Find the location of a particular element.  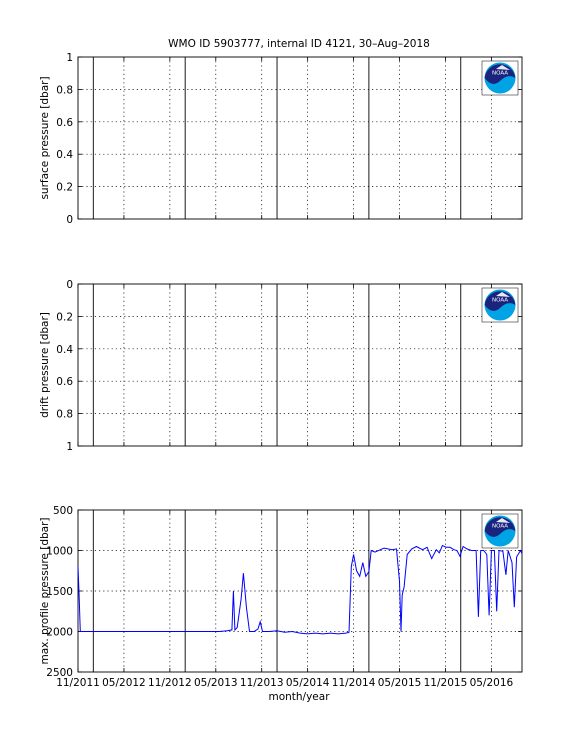

y-axis-label: surface pressure [dbar] is located at coordinates (45, 137).